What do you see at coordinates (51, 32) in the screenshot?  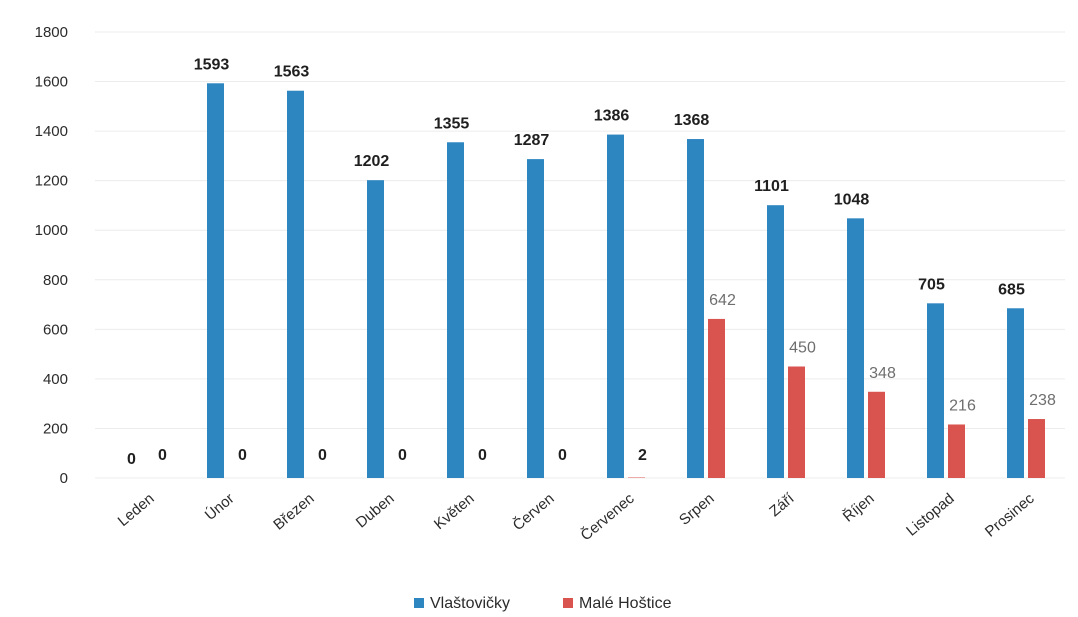 I see `y-tick-label: 1800` at bounding box center [51, 32].